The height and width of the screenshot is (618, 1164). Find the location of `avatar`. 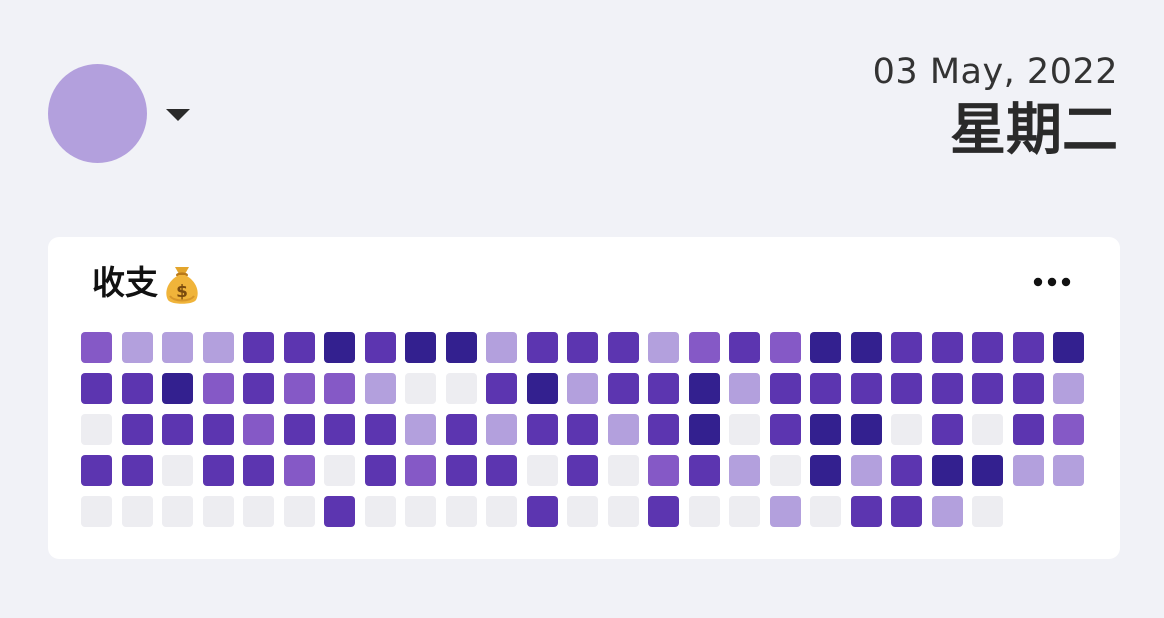

avatar is located at coordinates (97, 113).